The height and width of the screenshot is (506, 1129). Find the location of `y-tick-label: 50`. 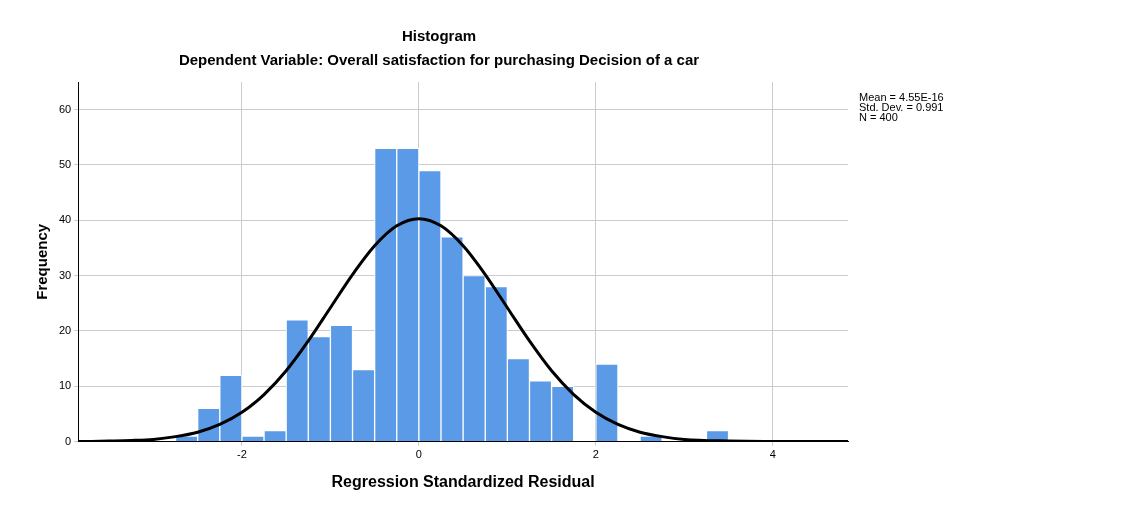

y-tick-label: 50 is located at coordinates (65, 164).